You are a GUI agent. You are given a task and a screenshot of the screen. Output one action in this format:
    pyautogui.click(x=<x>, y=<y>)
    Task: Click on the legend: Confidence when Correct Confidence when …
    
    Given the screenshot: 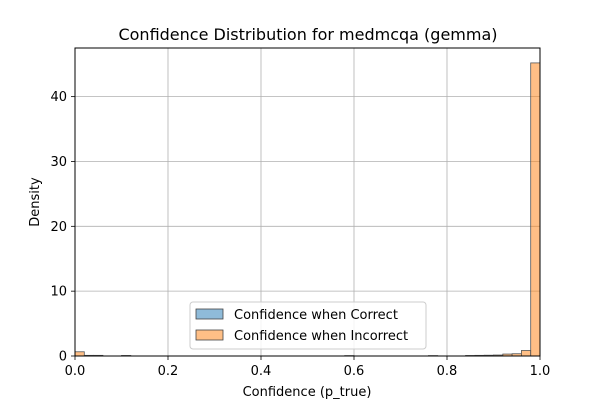 What is the action you would take?
    pyautogui.click(x=308, y=325)
    